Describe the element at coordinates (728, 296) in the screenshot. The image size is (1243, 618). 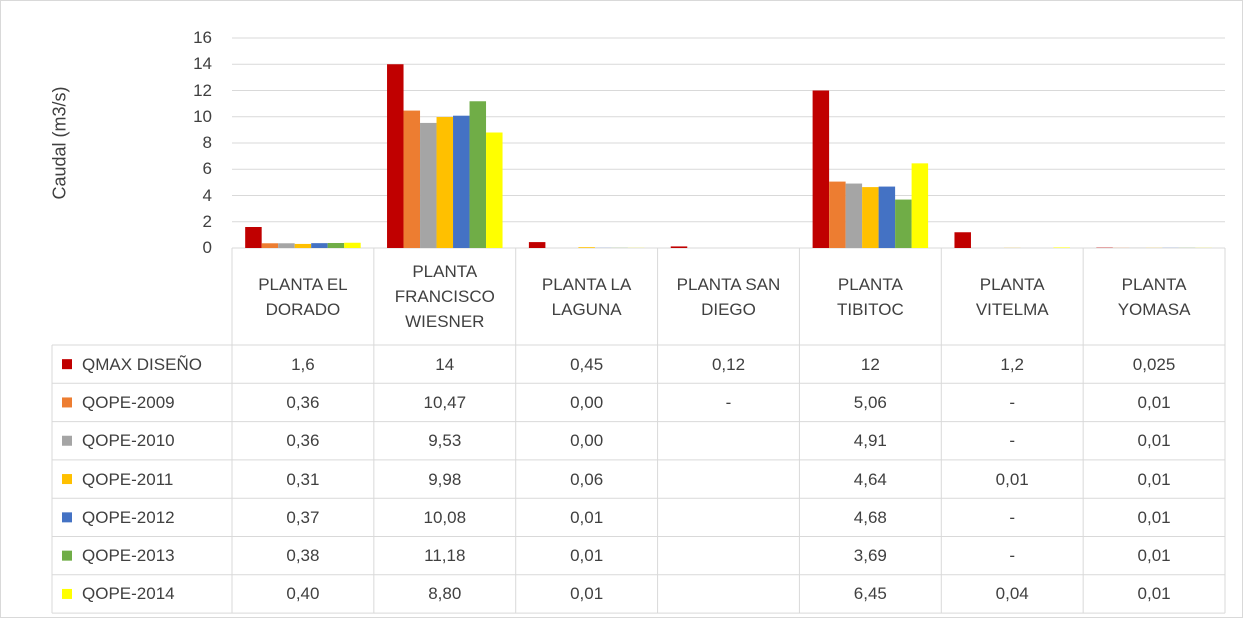
I see `category-header: PLANTA SAN DIEGO` at that location.